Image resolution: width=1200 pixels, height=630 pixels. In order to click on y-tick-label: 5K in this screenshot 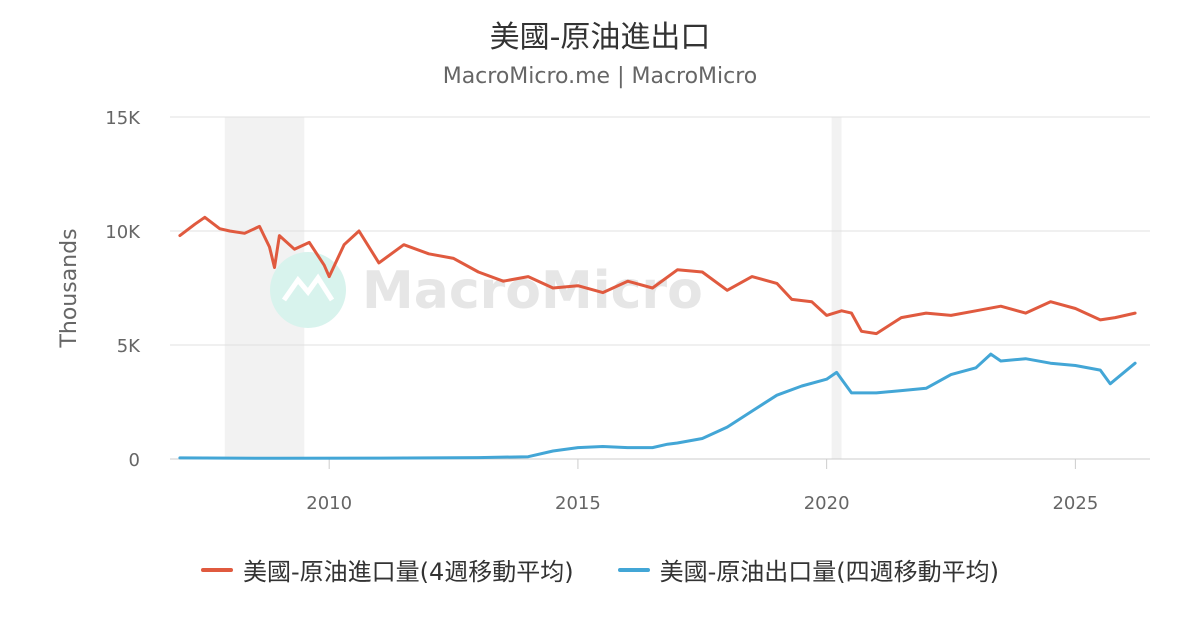, I will do `click(129, 346)`.